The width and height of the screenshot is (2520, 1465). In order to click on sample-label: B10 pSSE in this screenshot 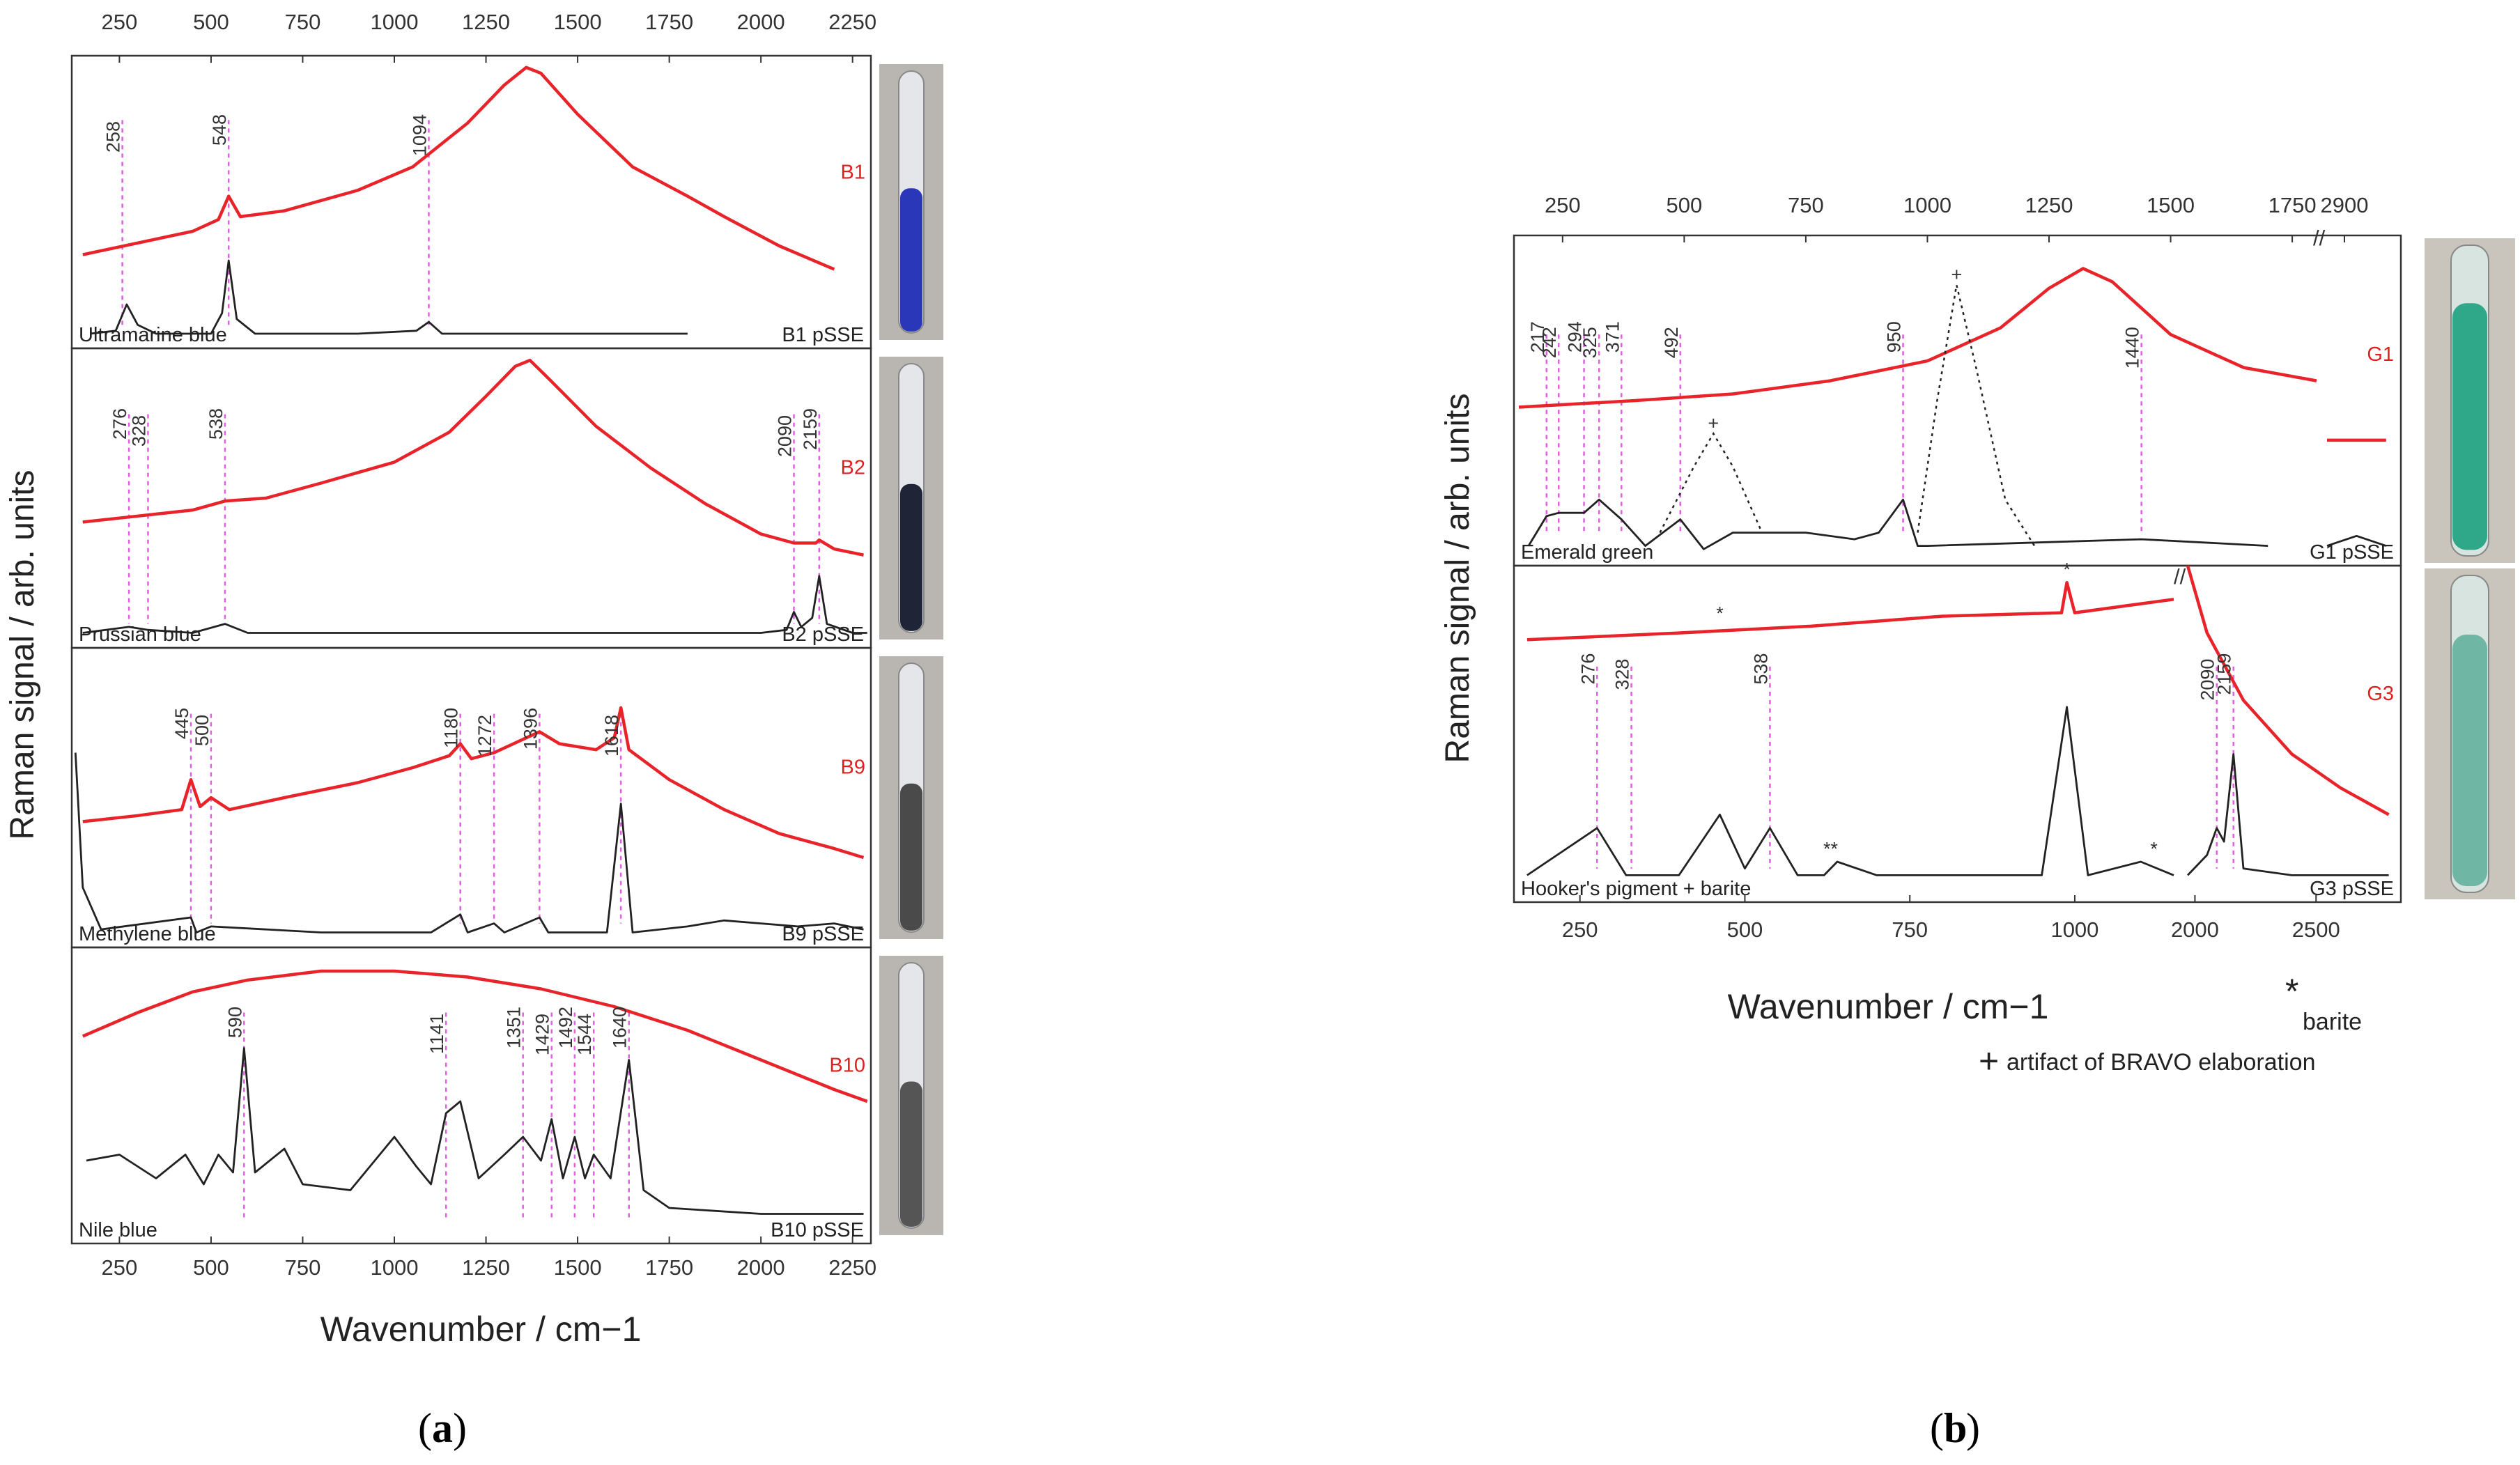, I will do `click(817, 1230)`.